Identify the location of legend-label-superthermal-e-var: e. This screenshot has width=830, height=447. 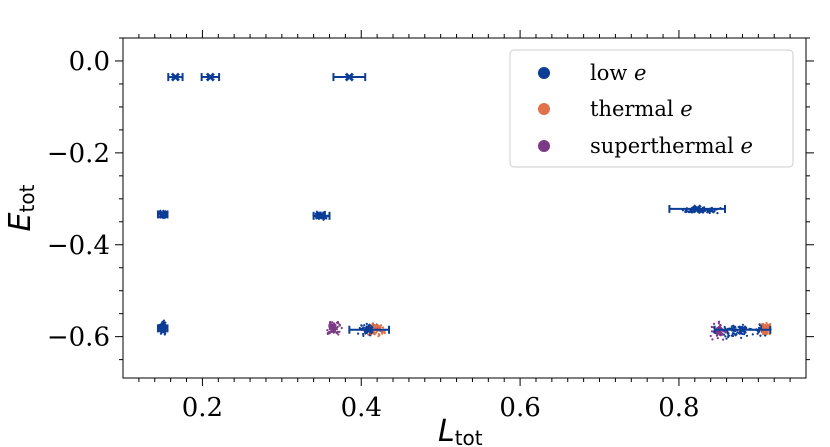
(746, 146).